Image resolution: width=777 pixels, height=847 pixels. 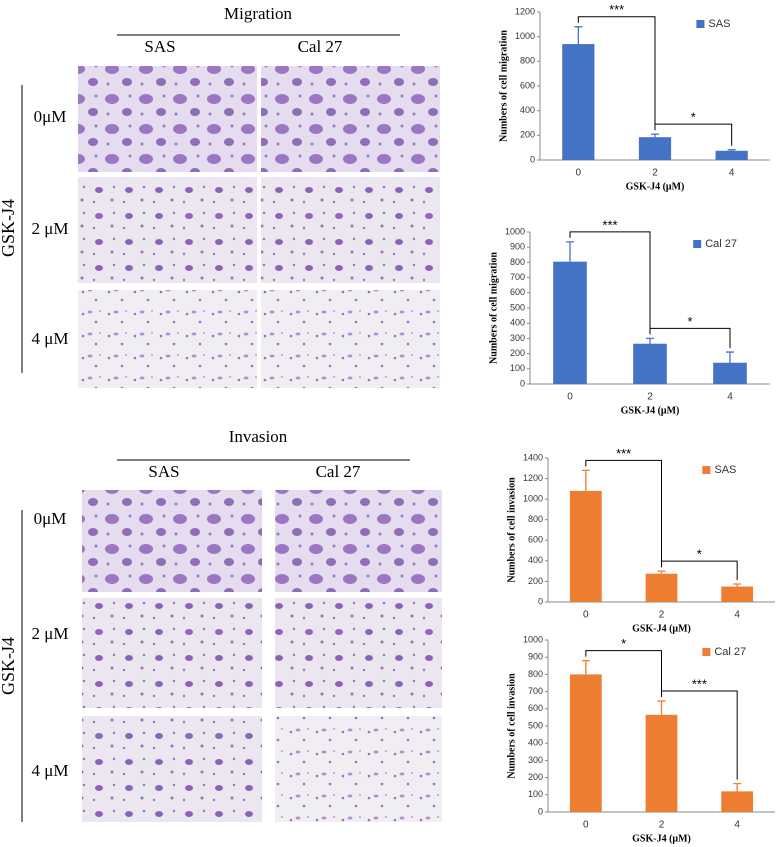 I want to click on row-label: 4 μM, so click(x=50, y=770).